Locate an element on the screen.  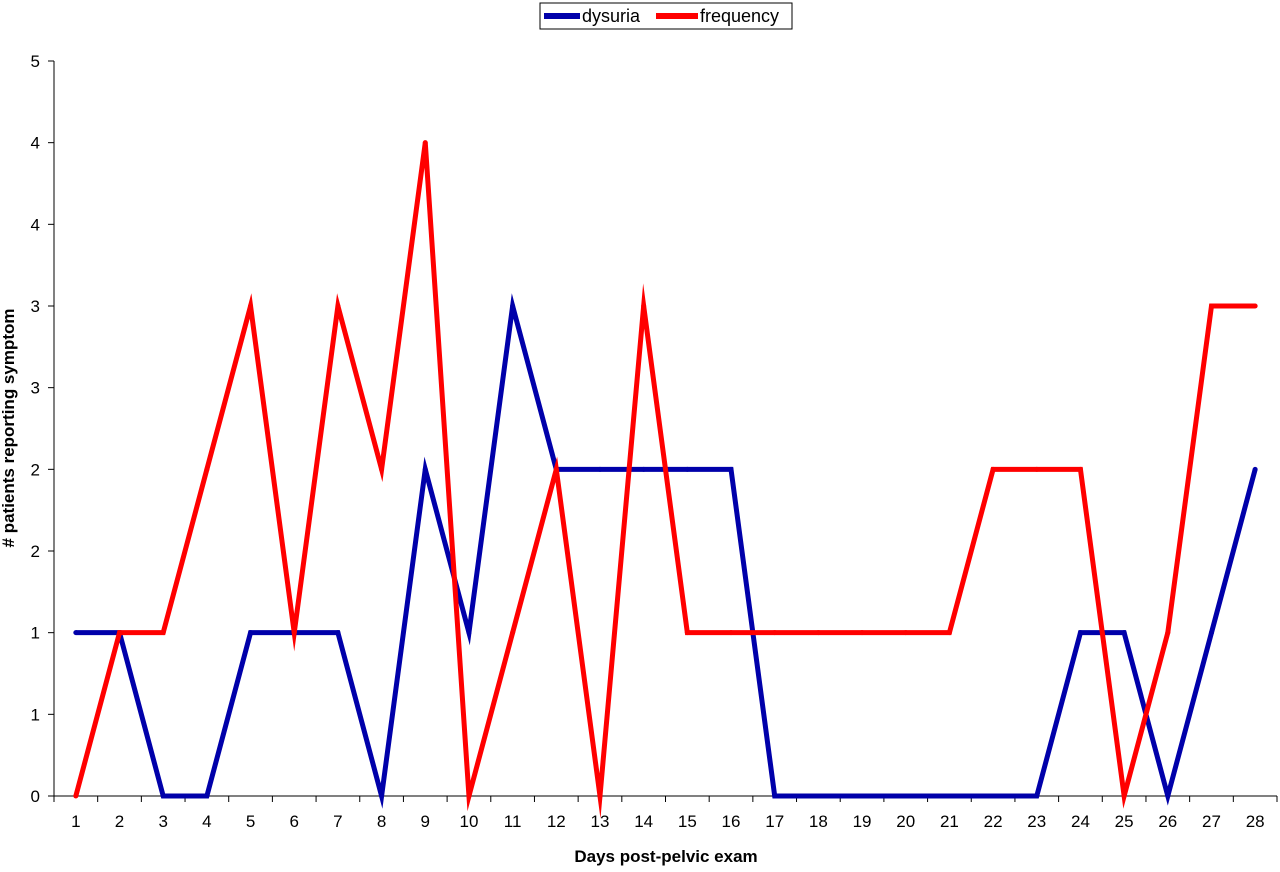
x-tick-label: 5 is located at coordinates (250, 821).